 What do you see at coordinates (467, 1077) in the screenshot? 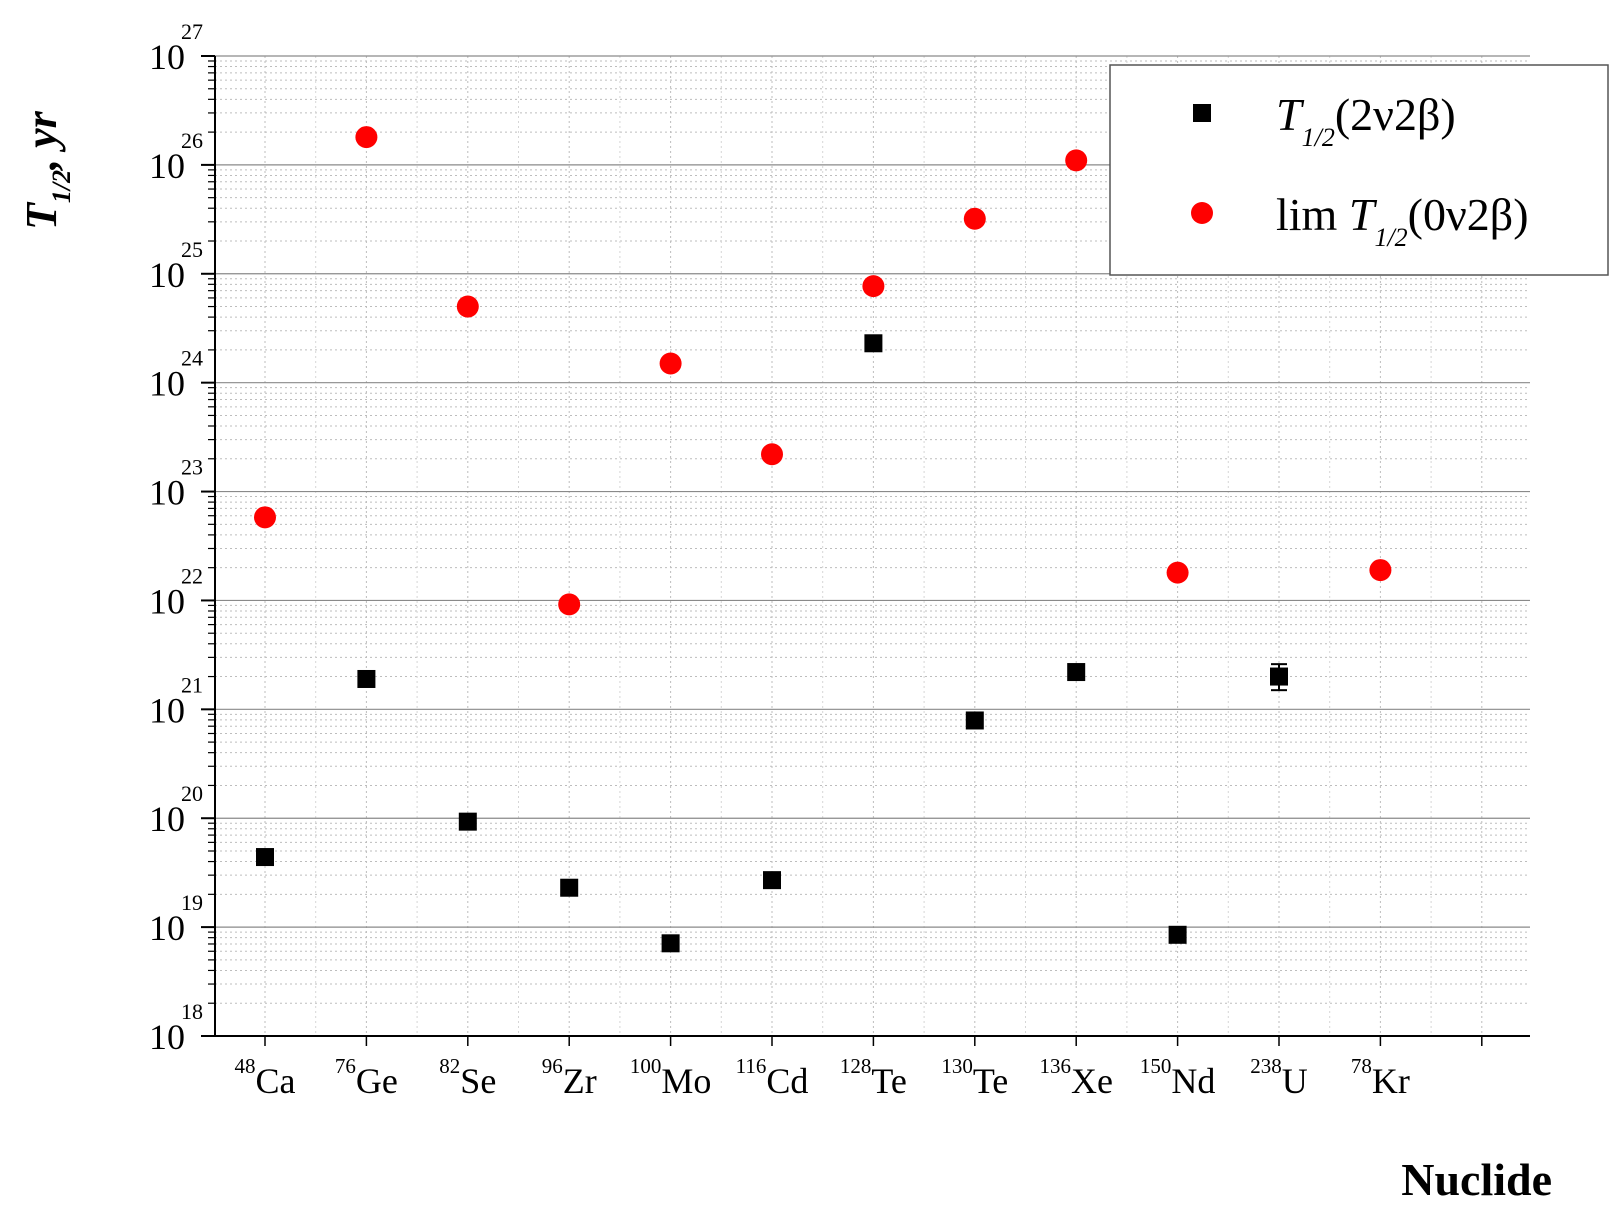
I see `x-tick-label: 82Se` at bounding box center [467, 1077].